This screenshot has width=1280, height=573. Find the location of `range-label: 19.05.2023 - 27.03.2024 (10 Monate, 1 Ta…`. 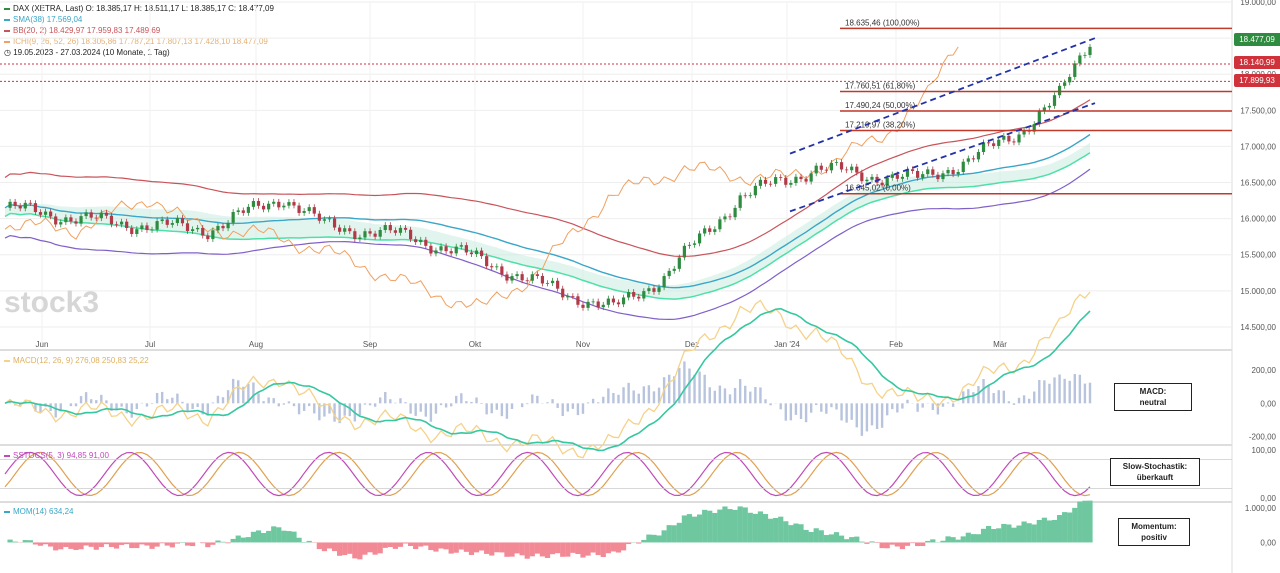

range-label: 19.05.2023 - 27.03.2024 (10 Monate, 1 Ta… is located at coordinates (91, 52).